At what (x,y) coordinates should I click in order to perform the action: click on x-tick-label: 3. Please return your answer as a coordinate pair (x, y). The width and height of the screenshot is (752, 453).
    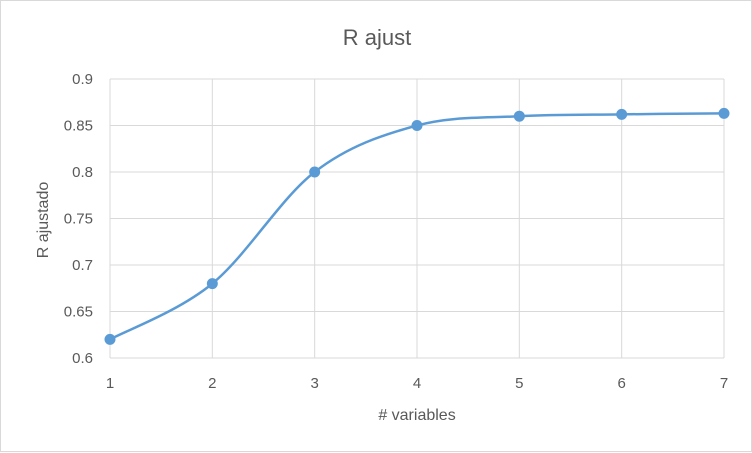
    Looking at the image, I should click on (314, 383).